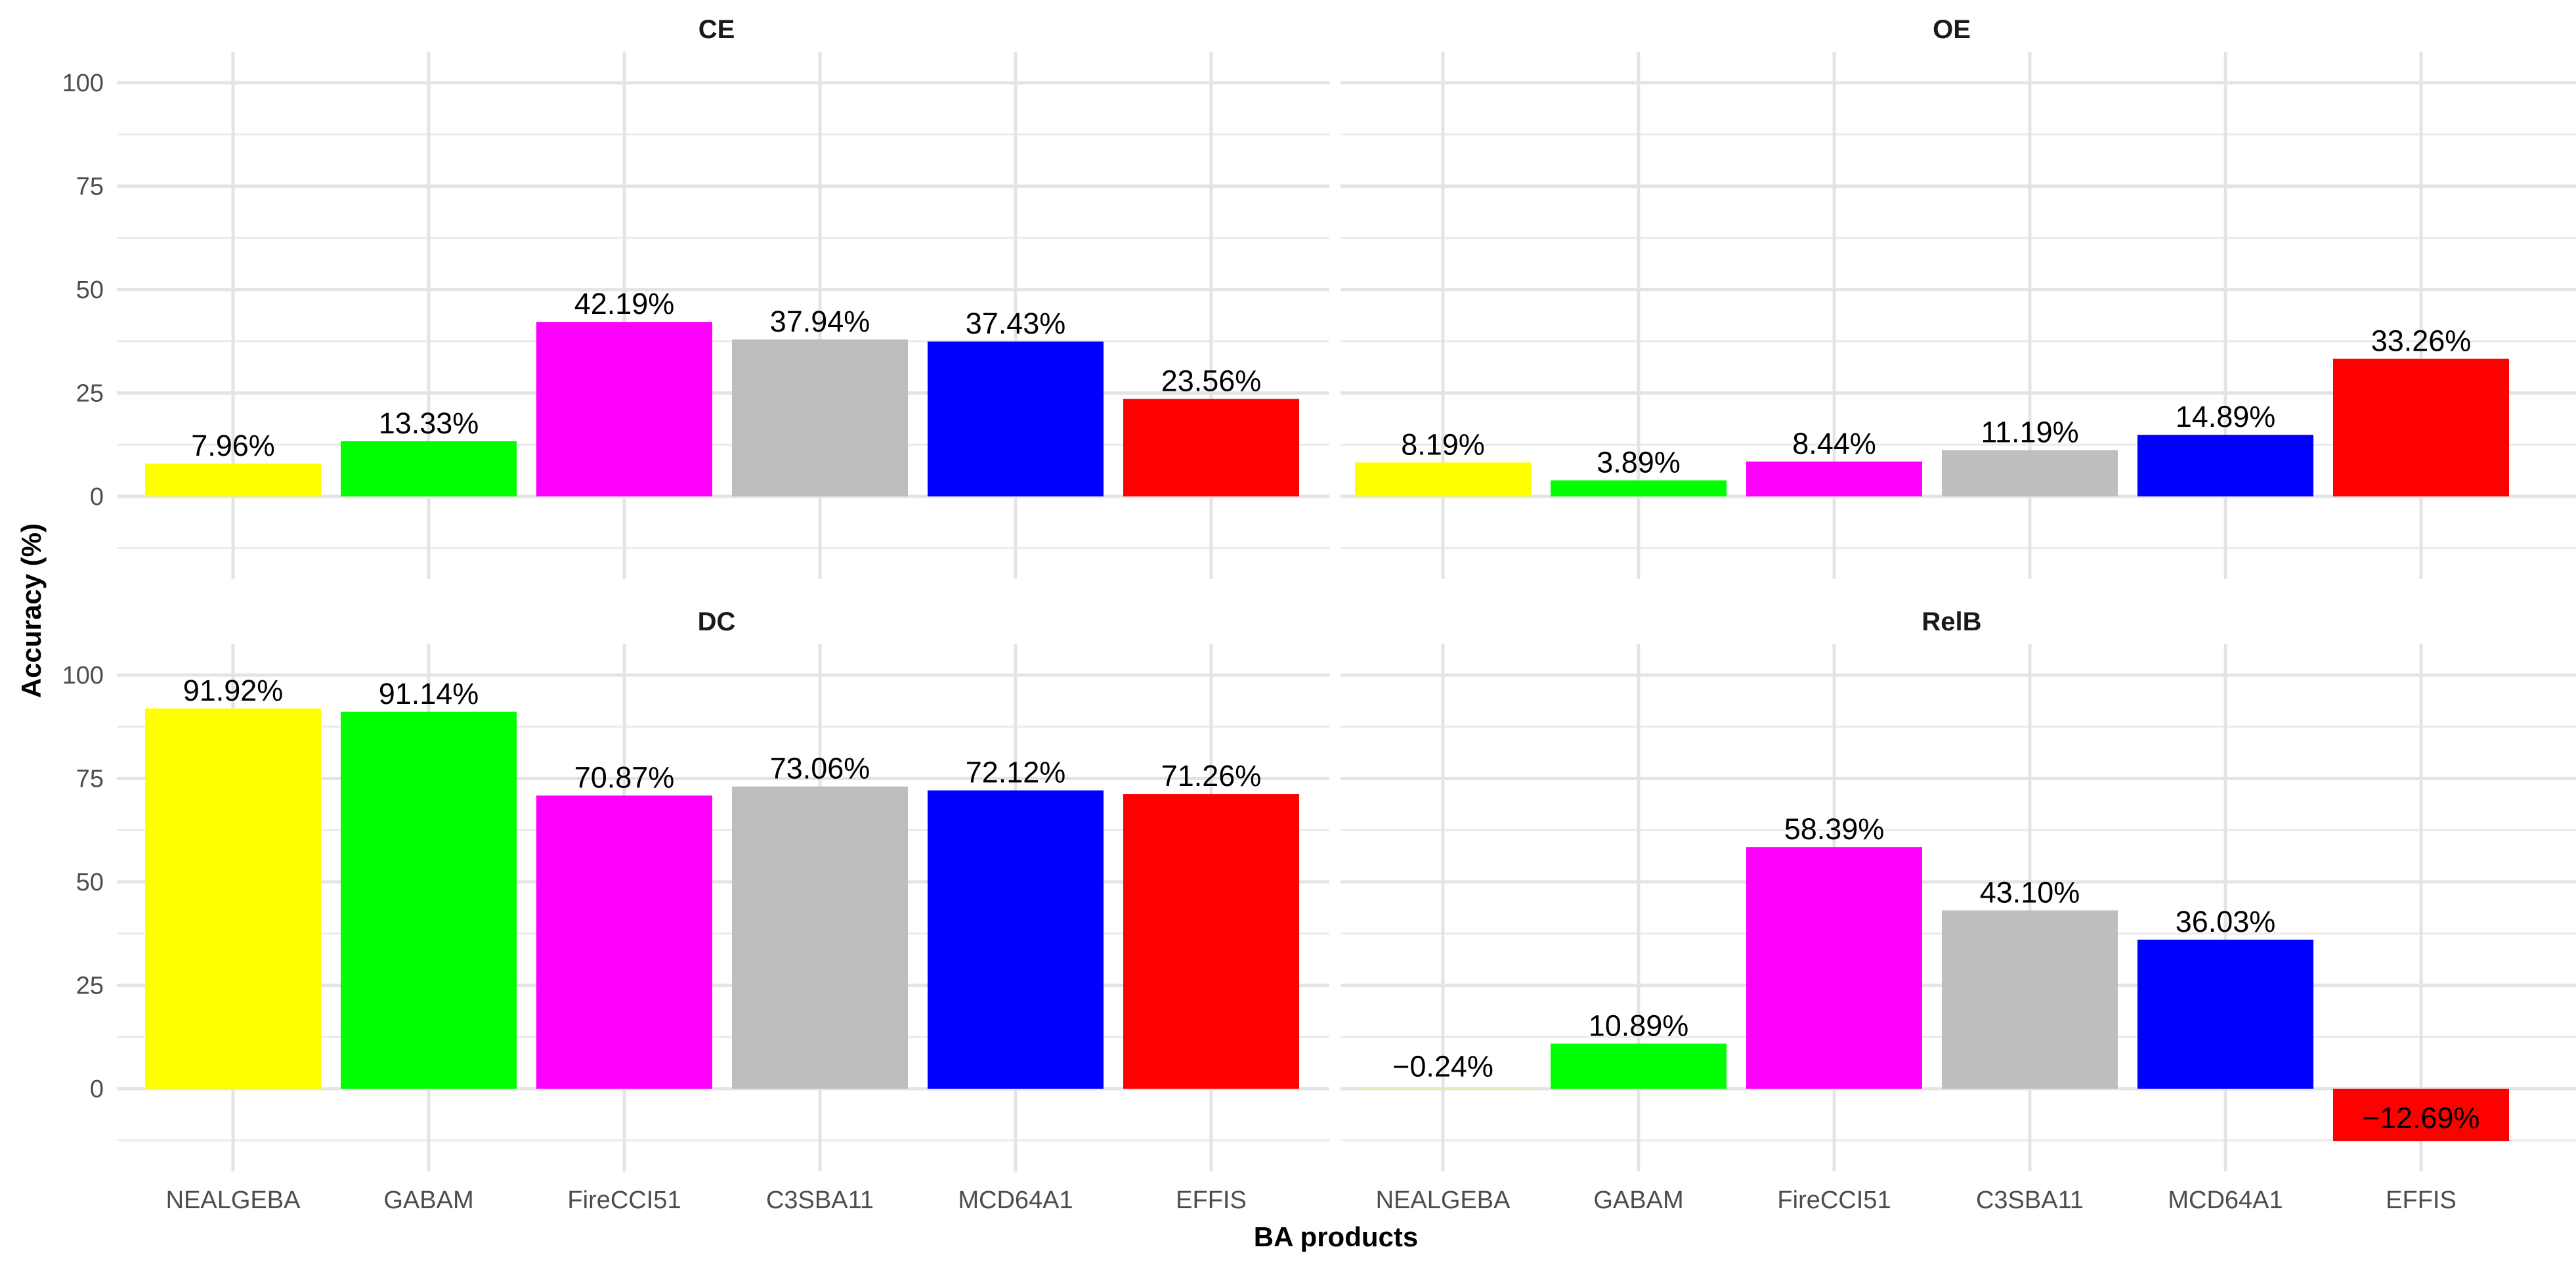  Describe the element at coordinates (1443, 479) in the screenshot. I see `bar-oe-nealgeba` at that location.